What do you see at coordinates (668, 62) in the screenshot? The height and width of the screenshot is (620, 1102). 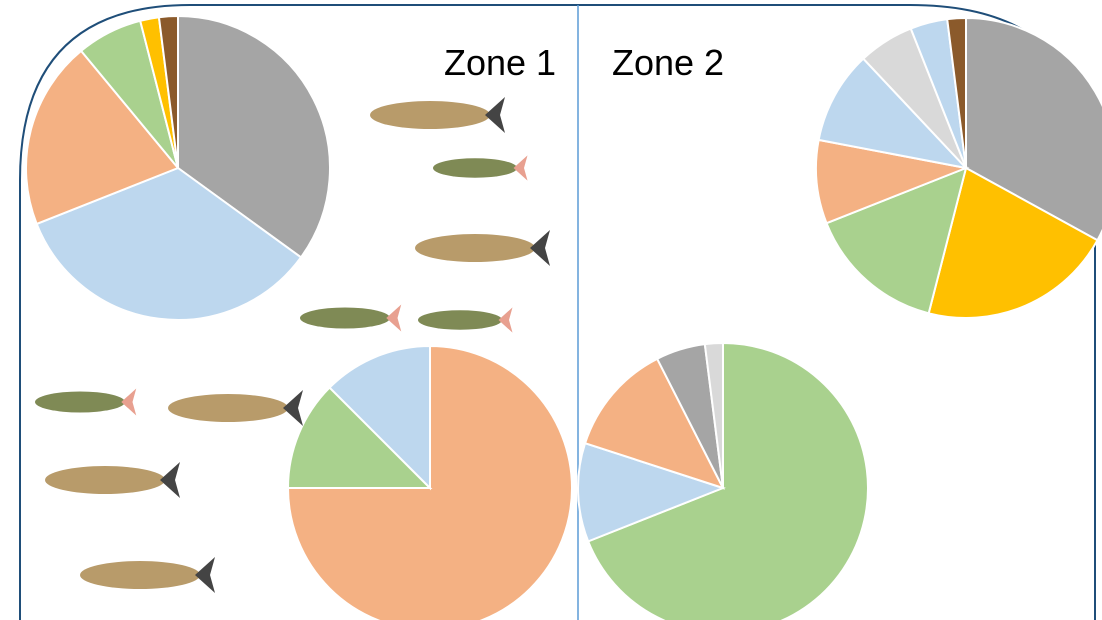 I see `zone-label: Zone 2` at bounding box center [668, 62].